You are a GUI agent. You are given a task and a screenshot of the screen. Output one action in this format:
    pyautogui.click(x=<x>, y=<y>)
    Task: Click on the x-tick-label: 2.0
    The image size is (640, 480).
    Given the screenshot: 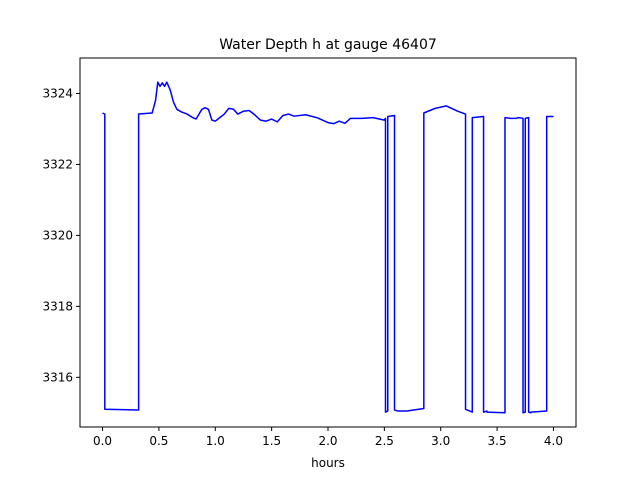 What is the action you would take?
    pyautogui.click(x=327, y=441)
    